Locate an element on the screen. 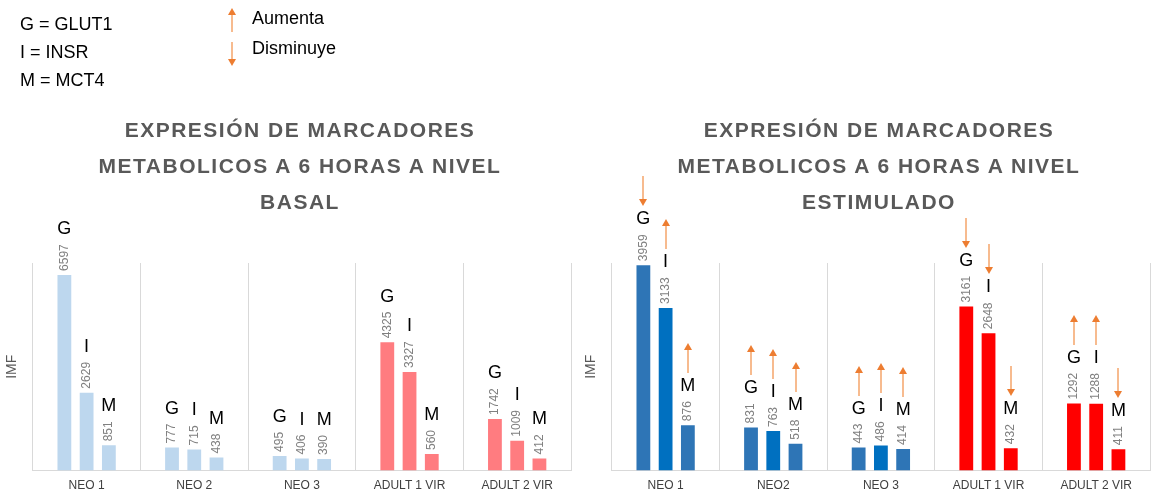 The width and height of the screenshot is (1158, 501). data-label: 438 is located at coordinates (215, 443).